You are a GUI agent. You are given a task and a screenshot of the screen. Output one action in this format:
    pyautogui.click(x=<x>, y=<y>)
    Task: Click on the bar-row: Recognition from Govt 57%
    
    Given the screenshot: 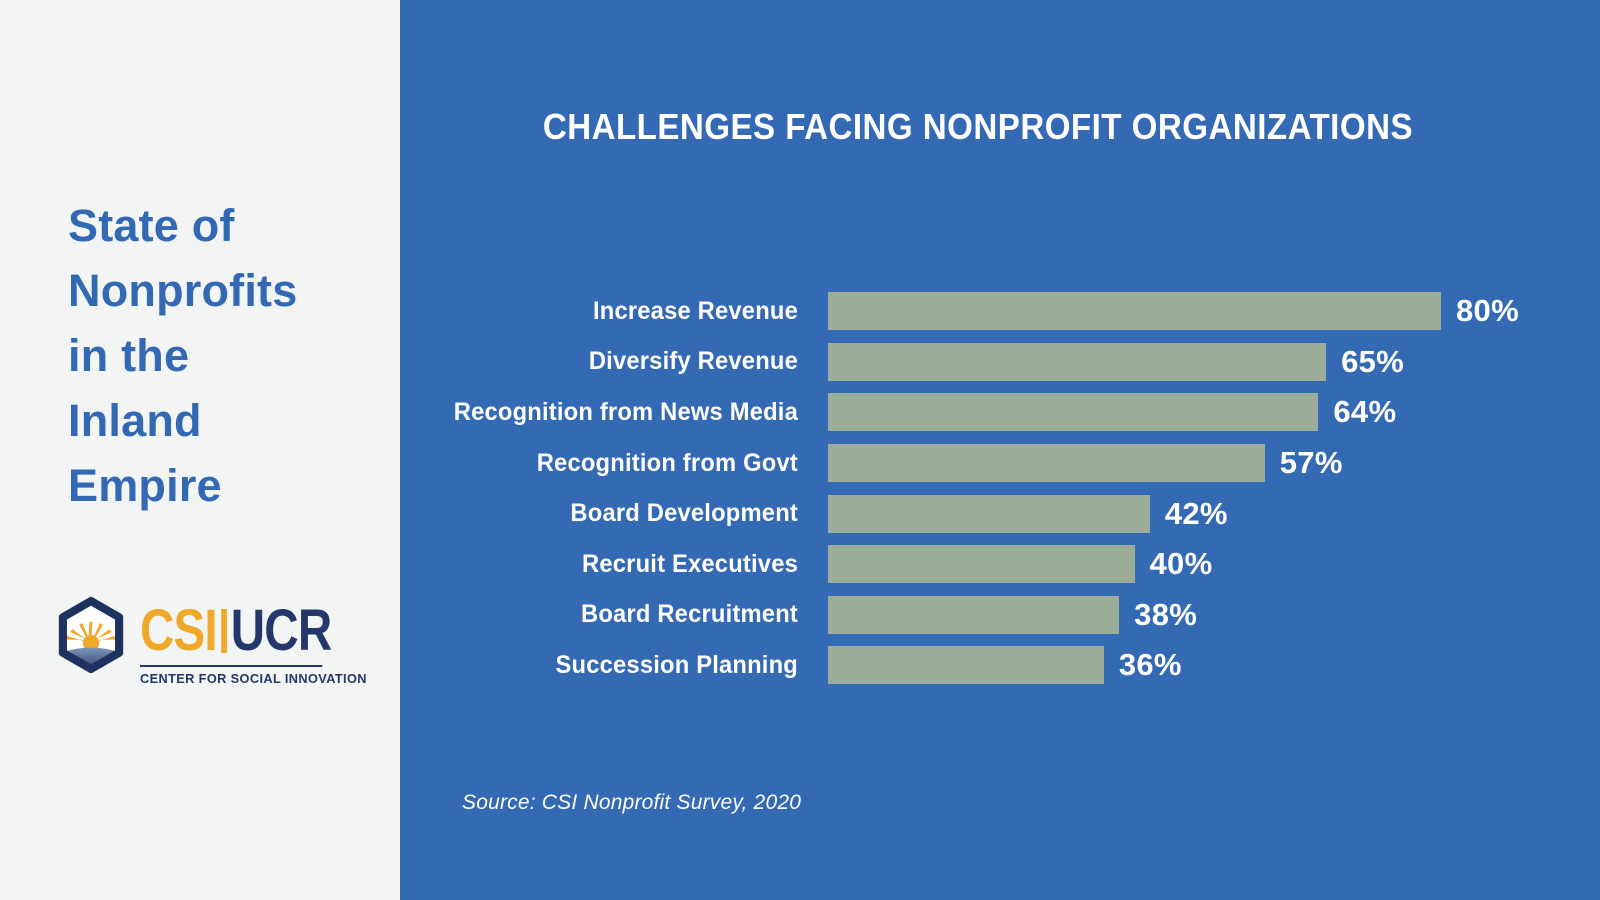 What is the action you would take?
    pyautogui.click(x=1000, y=463)
    